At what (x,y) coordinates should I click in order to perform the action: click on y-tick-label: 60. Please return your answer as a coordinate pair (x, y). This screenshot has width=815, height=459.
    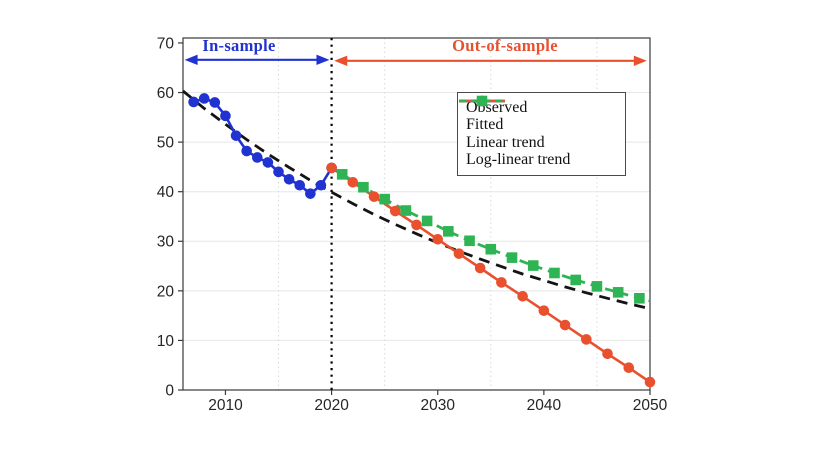
    Looking at the image, I should click on (166, 93).